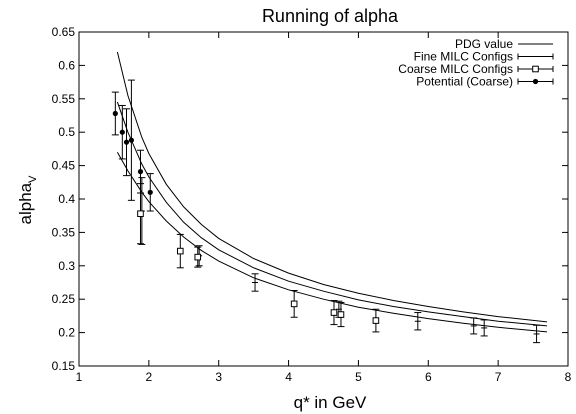 The width and height of the screenshot is (576, 414). Describe the element at coordinates (66, 333) in the screenshot. I see `y-tick-label: 0.2` at that location.